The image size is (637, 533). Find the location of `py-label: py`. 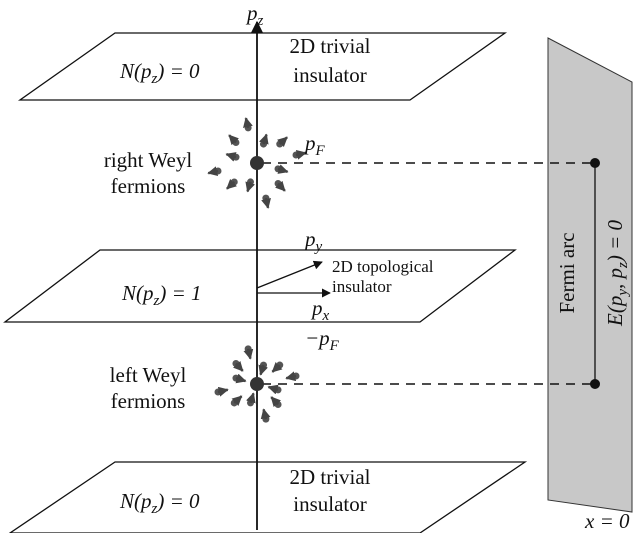

py-label: py is located at coordinates (313, 241).